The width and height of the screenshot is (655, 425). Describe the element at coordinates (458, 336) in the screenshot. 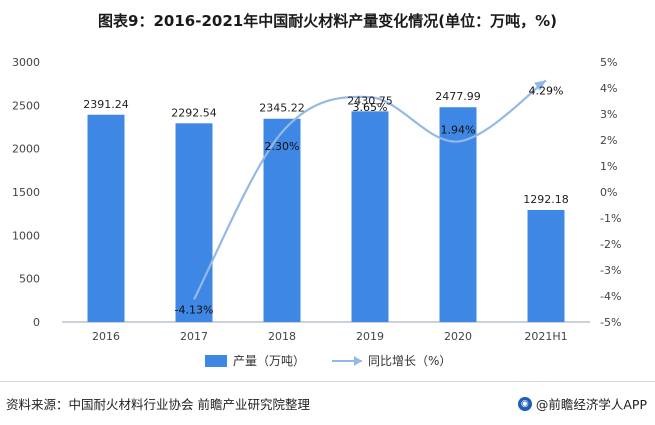

I see `x-tick-label: 2020` at that location.